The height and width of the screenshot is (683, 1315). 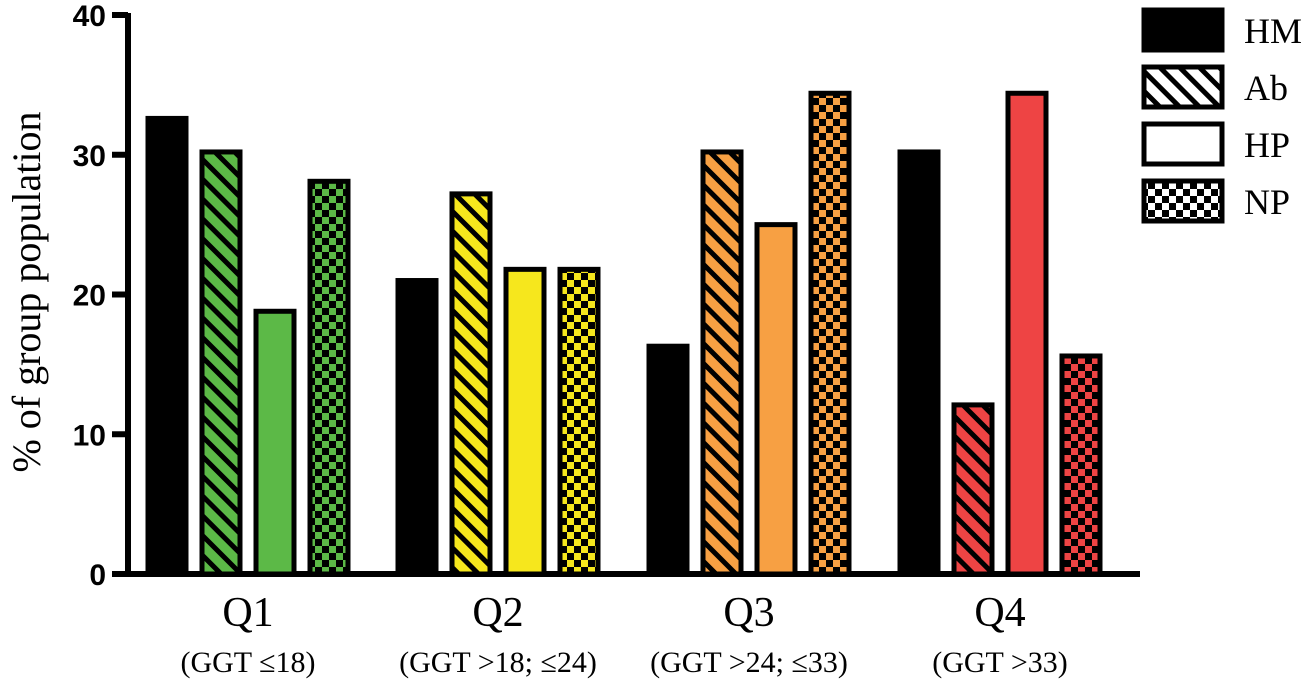 I want to click on category-sublabel: (GGT >18; ≤24), so click(x=498, y=662).